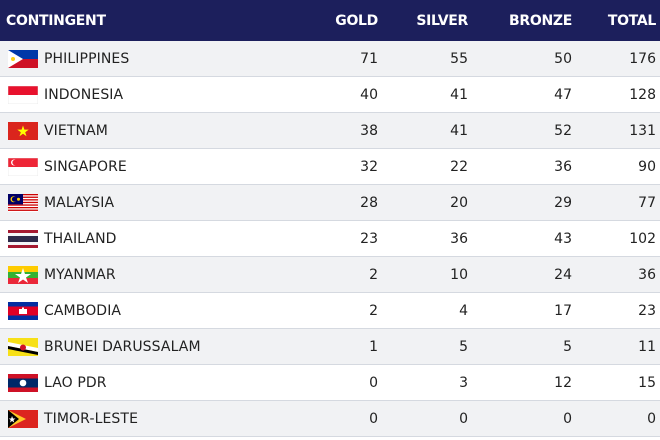  What do you see at coordinates (369, 58) in the screenshot?
I see `gold-count: 71` at bounding box center [369, 58].